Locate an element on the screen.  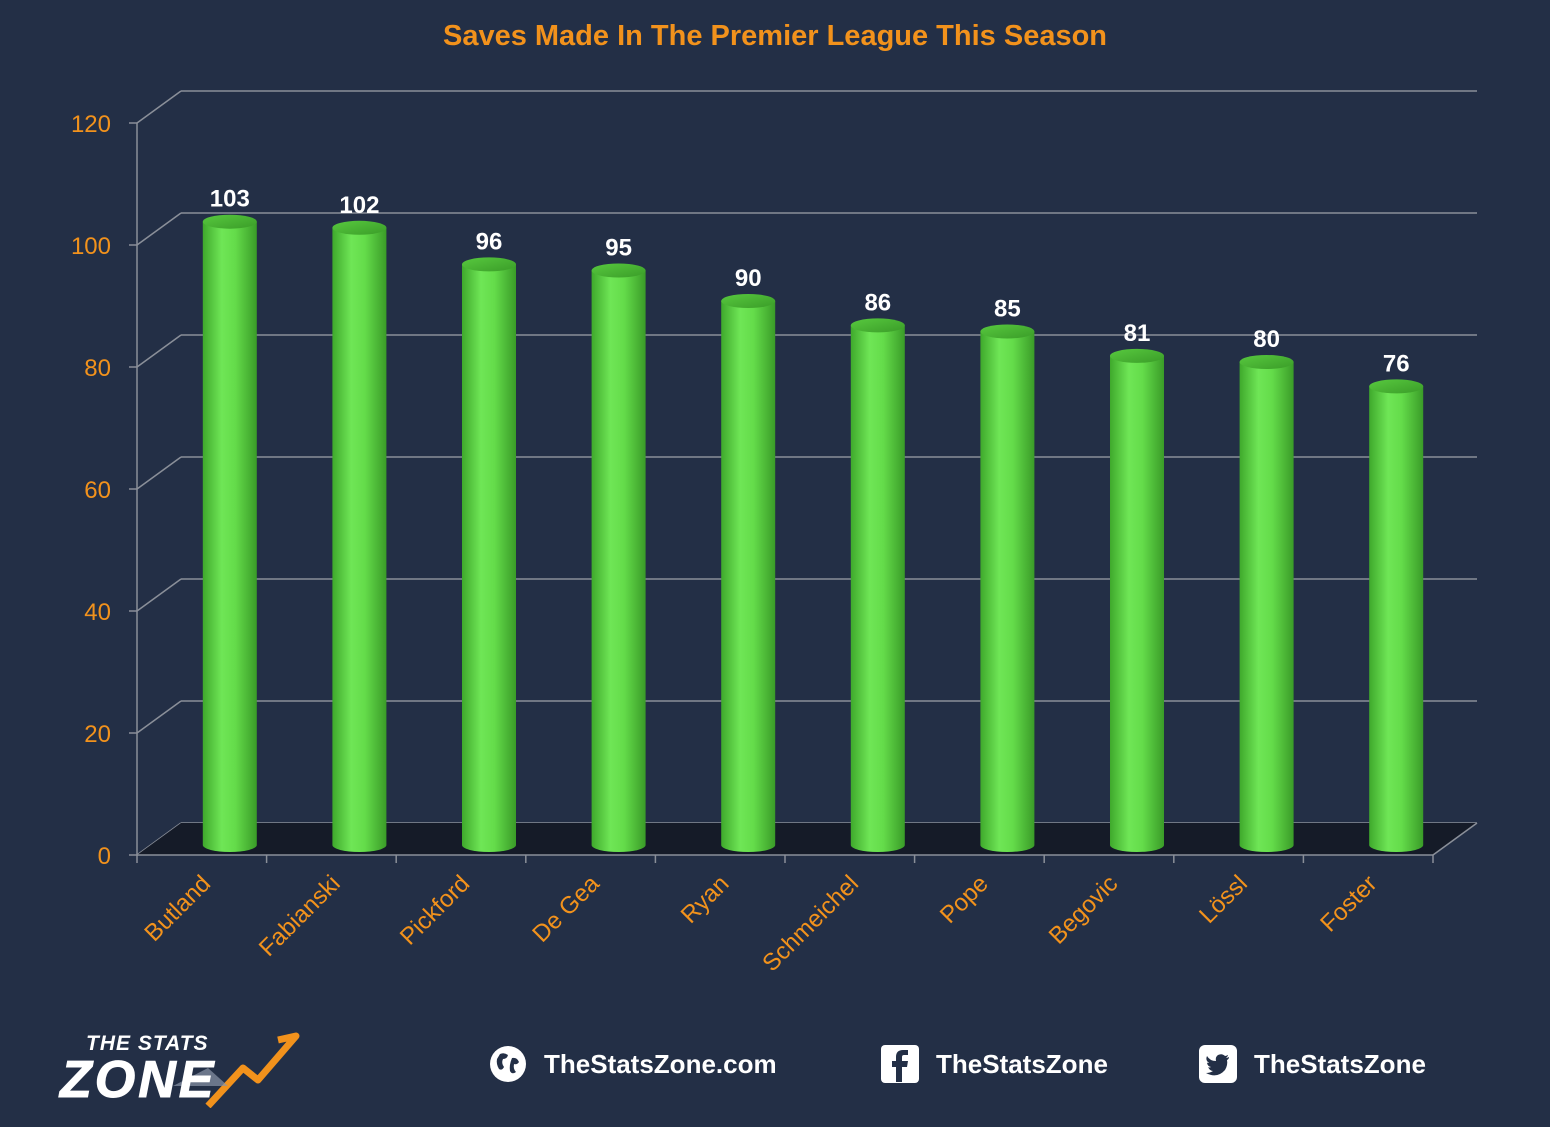
y-tick-label: 60 is located at coordinates (97, 490).